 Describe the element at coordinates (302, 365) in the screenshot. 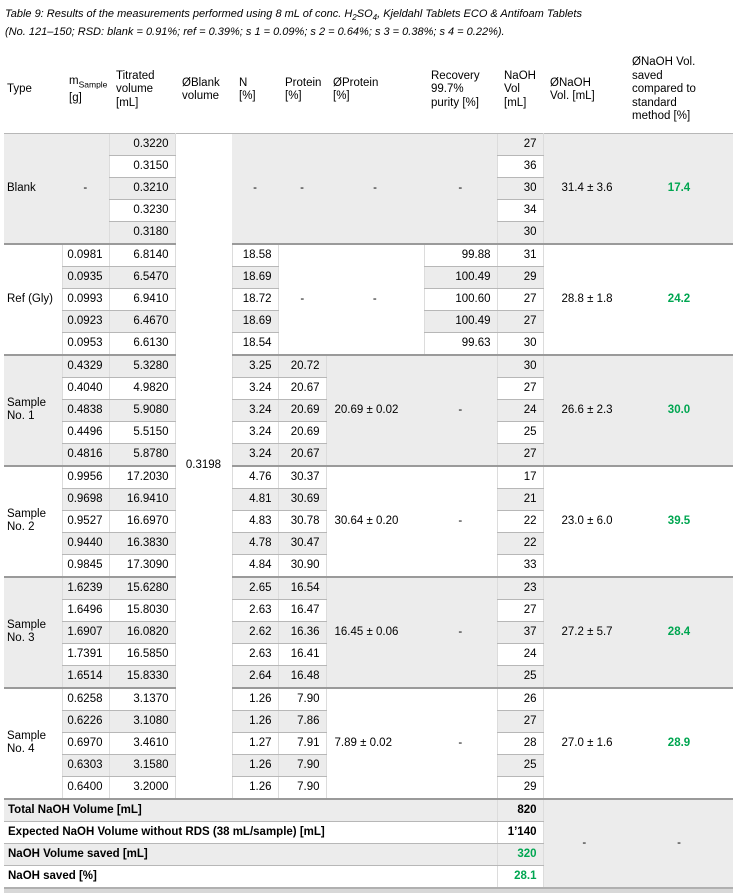

I see `cell-protein: 20.72` at that location.